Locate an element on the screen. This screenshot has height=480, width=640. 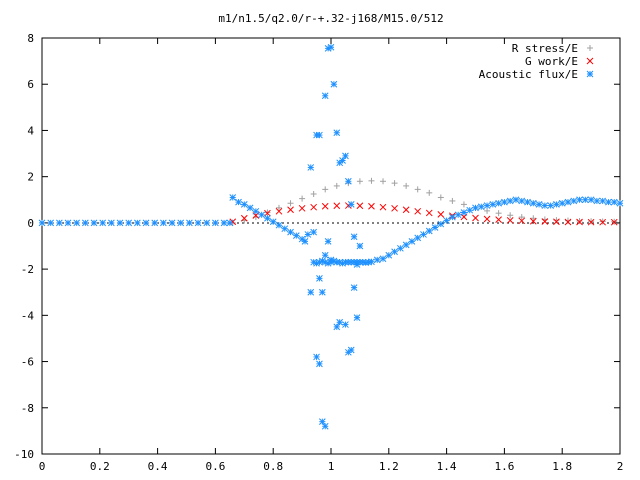
chart-title: m1/n1.5/q2.0/r-+.32-j168/M15.0/512 is located at coordinates (330, 18).